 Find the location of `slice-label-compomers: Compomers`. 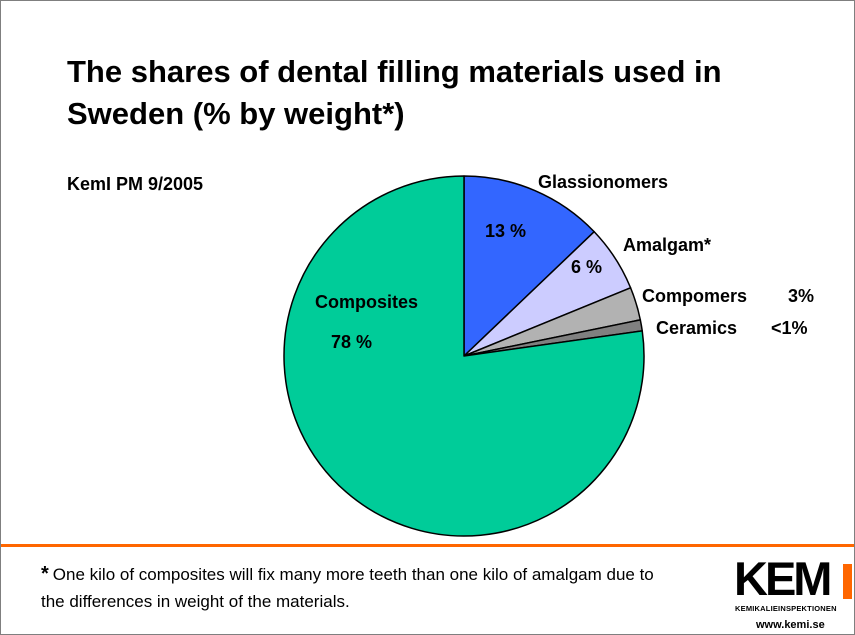

slice-label-compomers: Compomers is located at coordinates (694, 296).